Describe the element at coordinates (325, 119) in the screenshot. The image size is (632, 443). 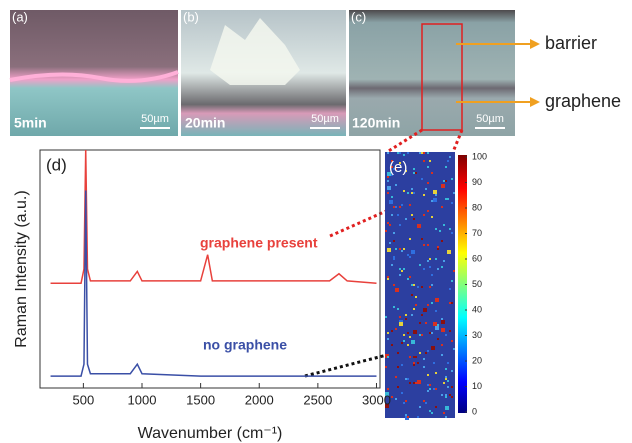
I see `scale-label: 50µm` at that location.